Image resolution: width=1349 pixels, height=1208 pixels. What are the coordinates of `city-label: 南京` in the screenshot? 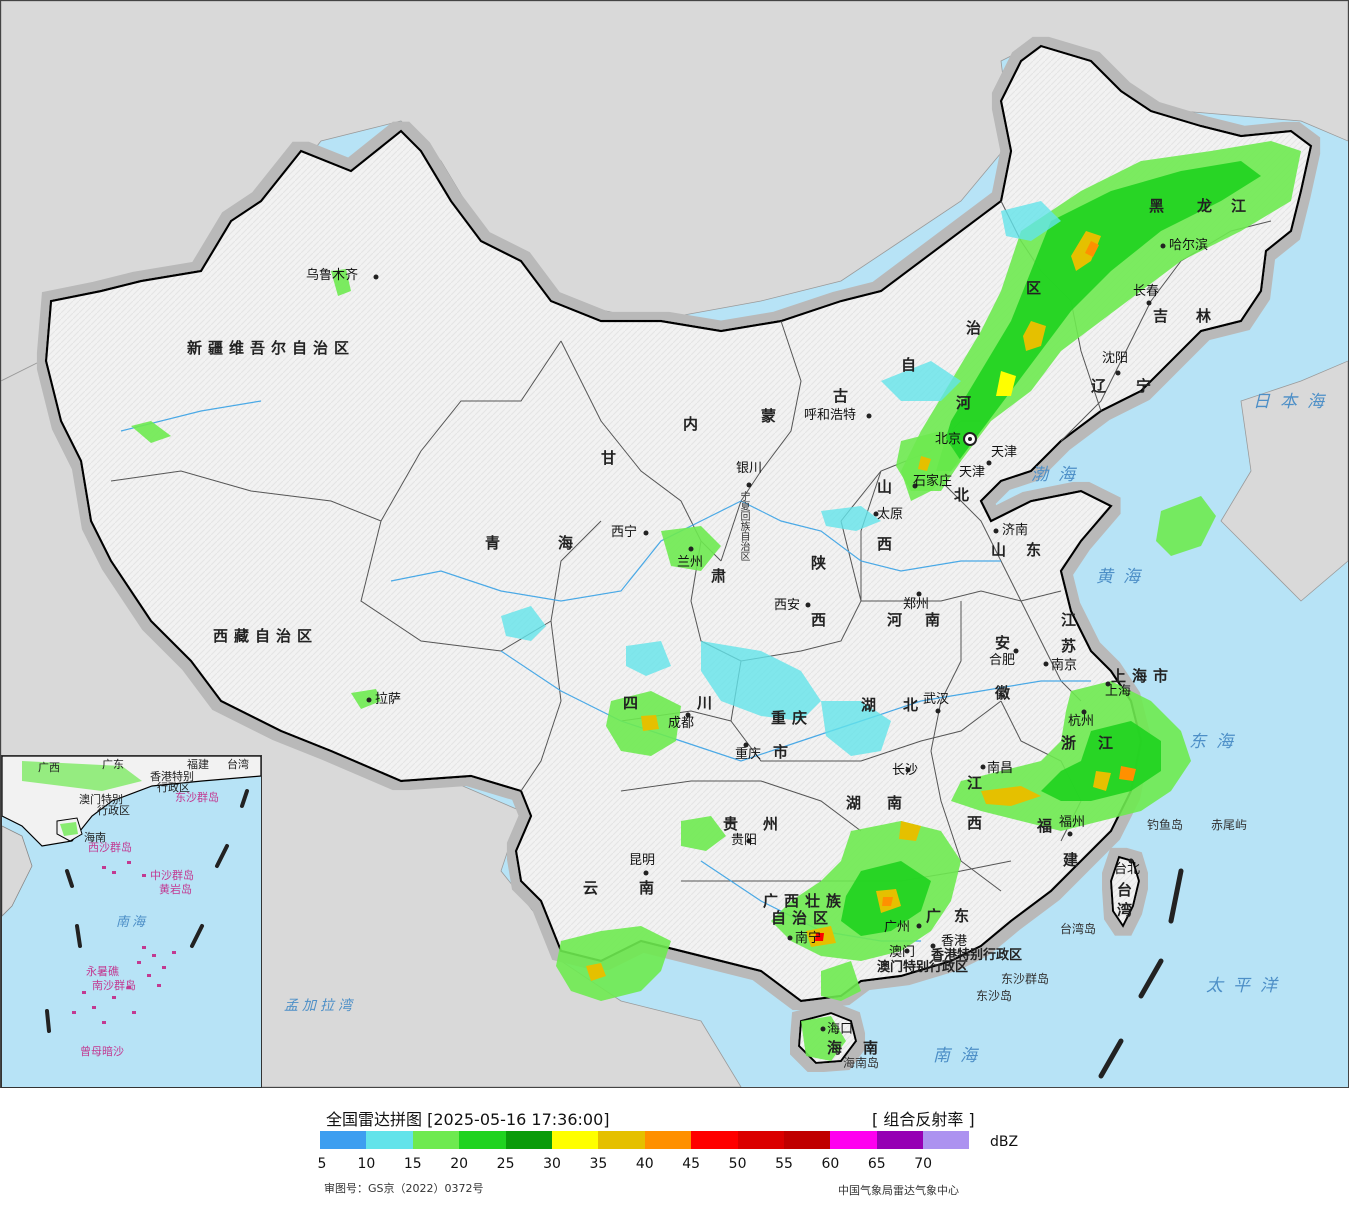 It's located at (1064, 665).